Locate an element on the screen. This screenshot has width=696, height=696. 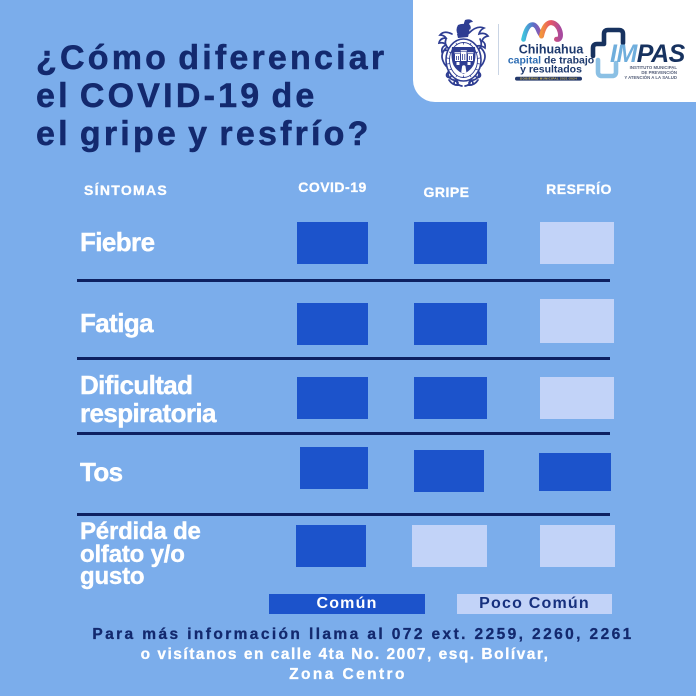
svg-text: INSTITUTO MUNICIPAL is located at coordinates (654, 67).